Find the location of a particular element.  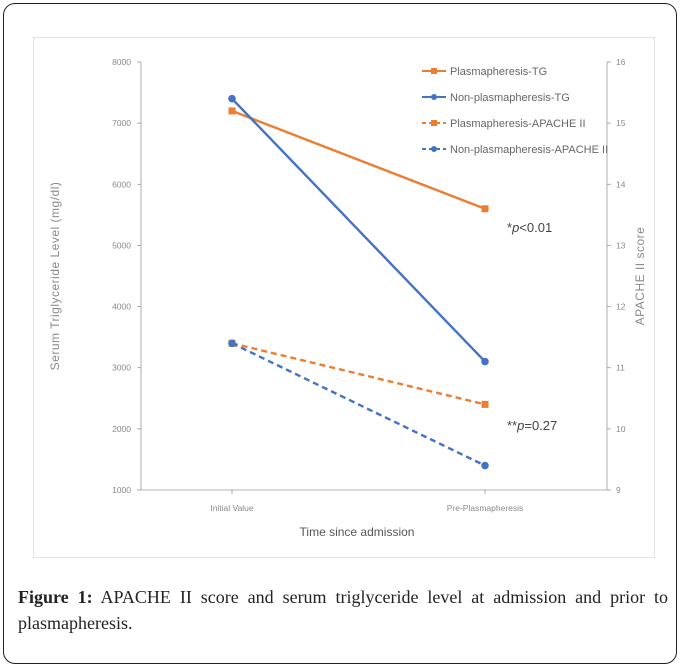

right-tick-label: 10 is located at coordinates (621, 429).